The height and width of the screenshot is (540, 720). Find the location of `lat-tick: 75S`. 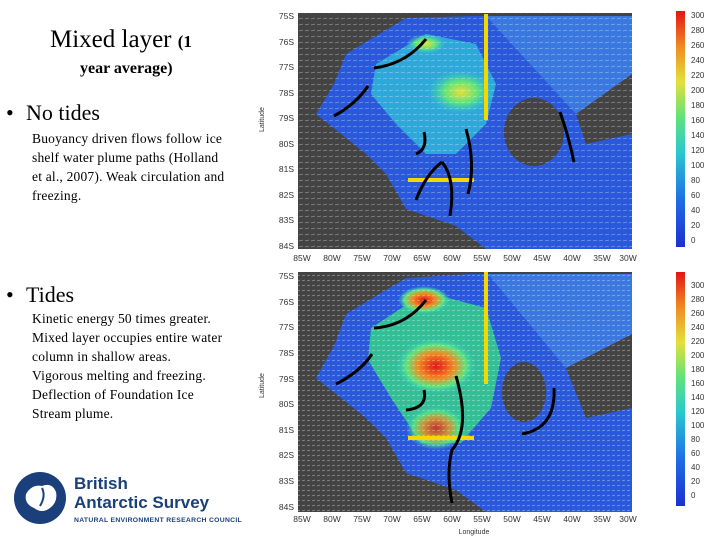

lat-tick: 75S is located at coordinates (286, 276).